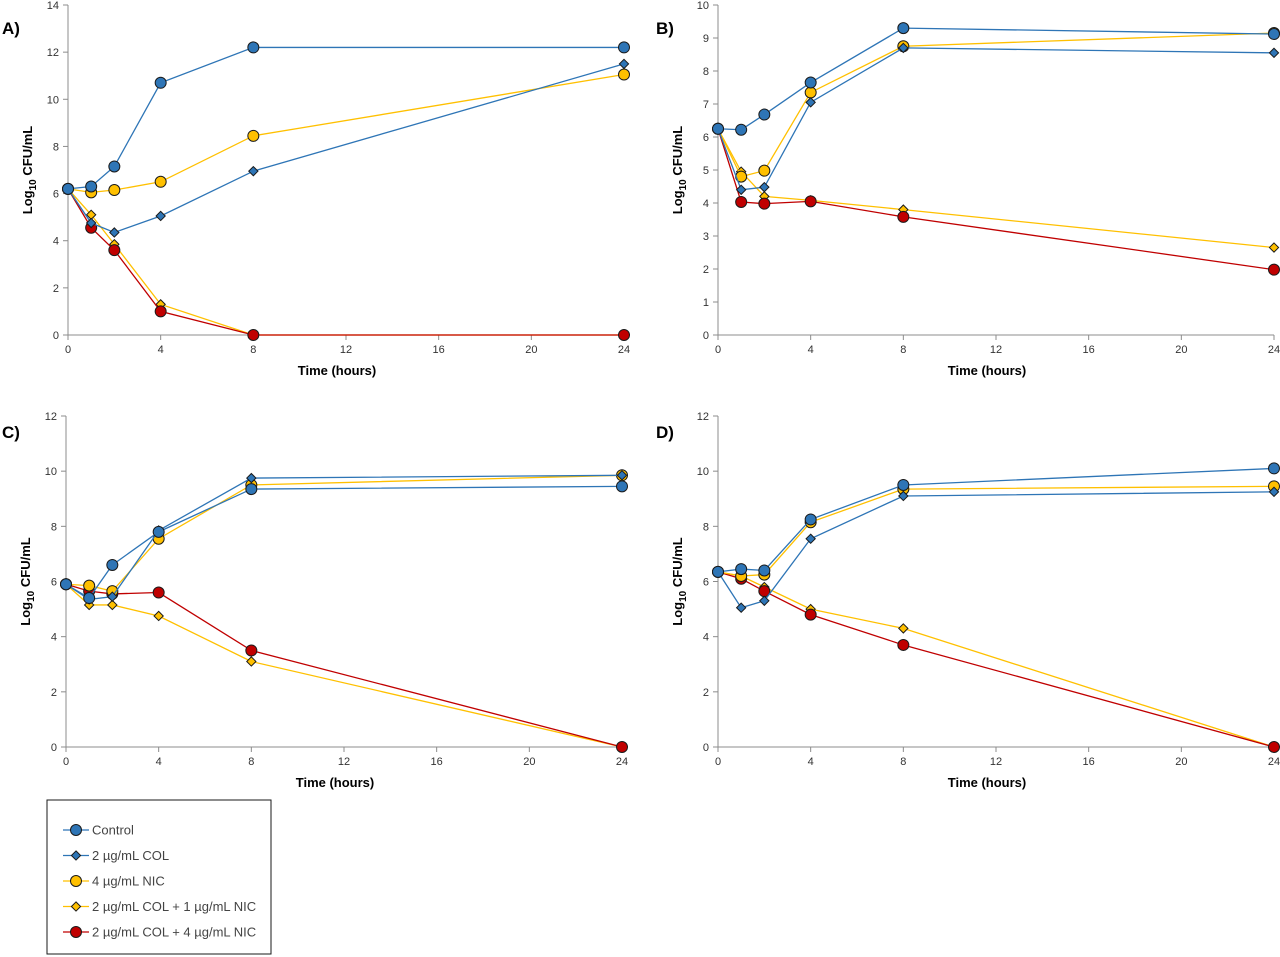 The image size is (1280, 957). Describe the element at coordinates (130, 855) in the screenshot. I see `legend-label: 2 µg/mL COL` at that location.